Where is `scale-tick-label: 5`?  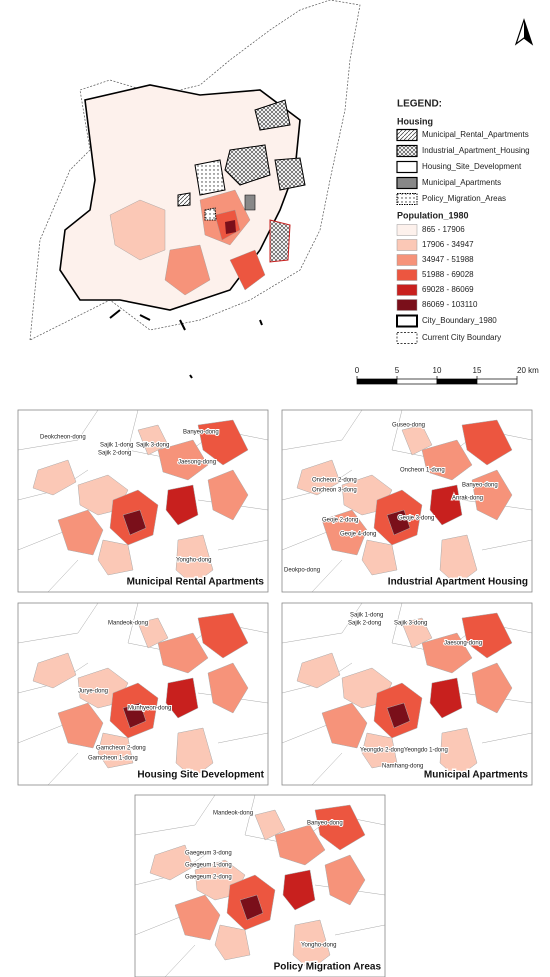
scale-tick-label: 5 is located at coordinates (397, 370).